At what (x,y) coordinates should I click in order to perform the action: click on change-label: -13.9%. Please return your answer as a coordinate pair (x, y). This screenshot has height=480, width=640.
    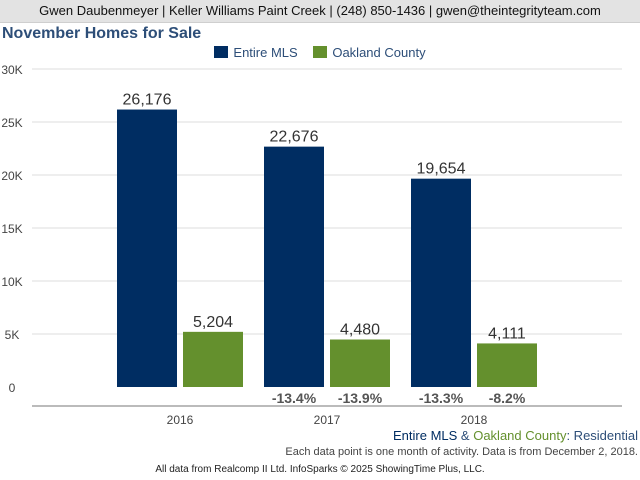
    Looking at the image, I should click on (360, 398).